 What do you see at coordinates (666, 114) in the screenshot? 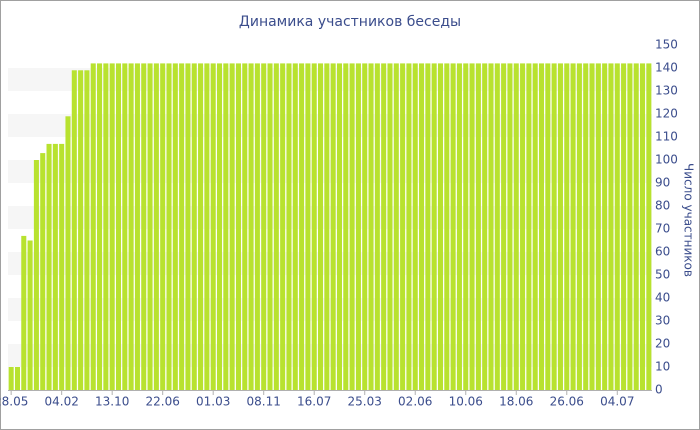
I see `y-tick-label: 120` at bounding box center [666, 114].